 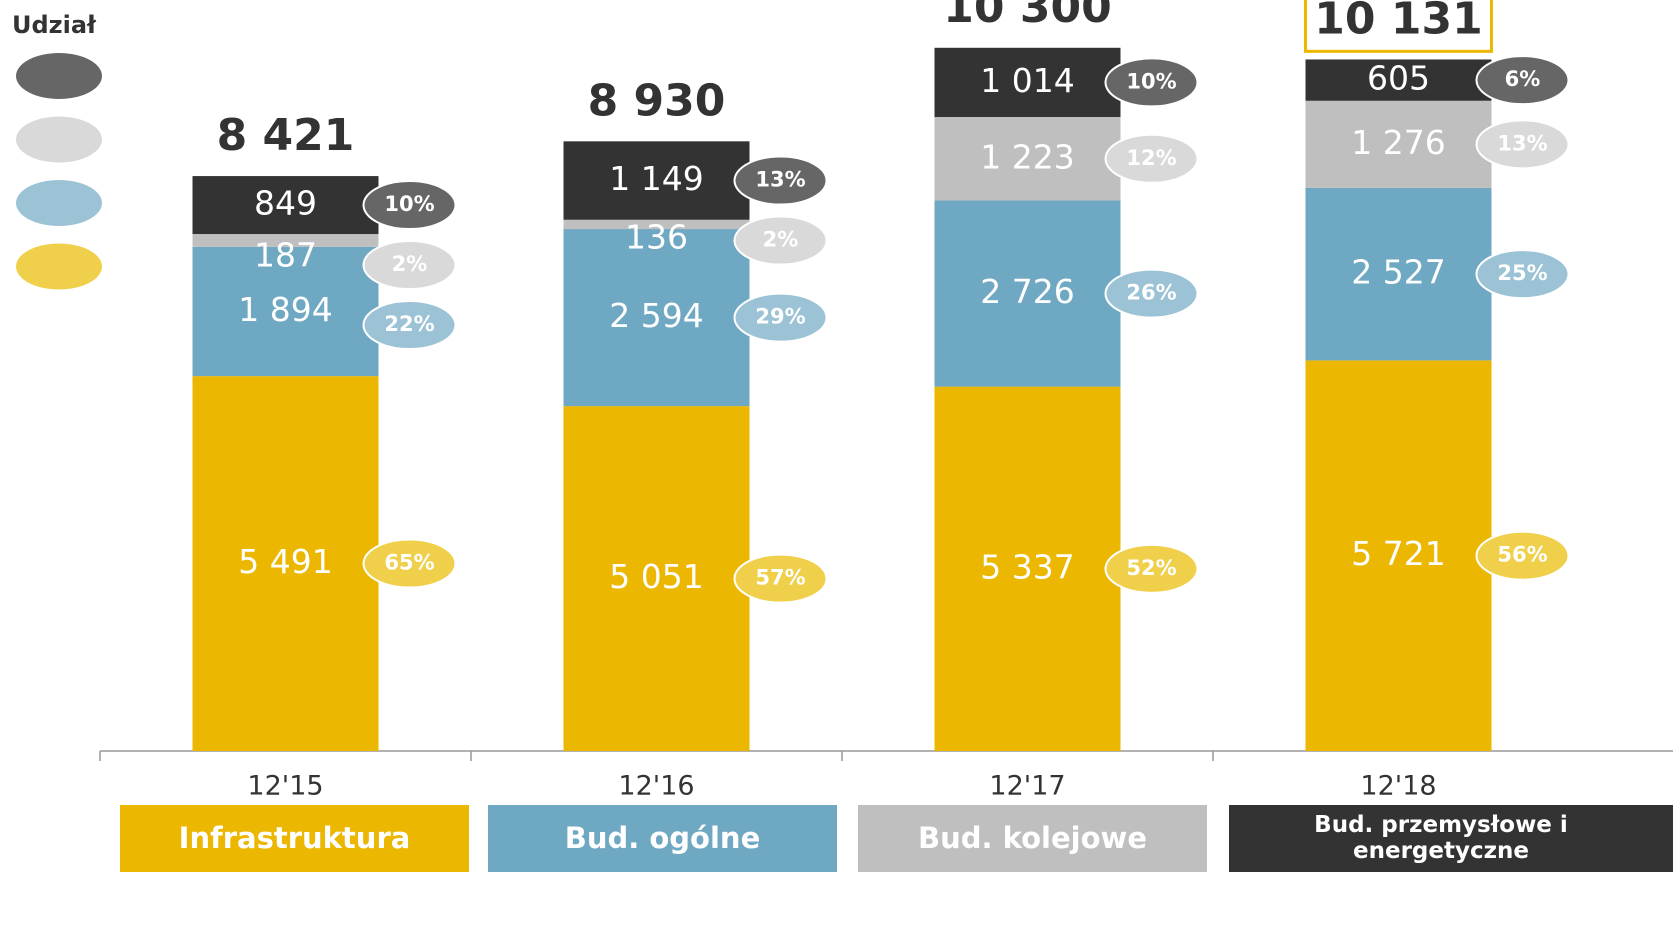 I want to click on legend-label: Bud. przemysłowe i energetyczne, so click(x=1451, y=838).